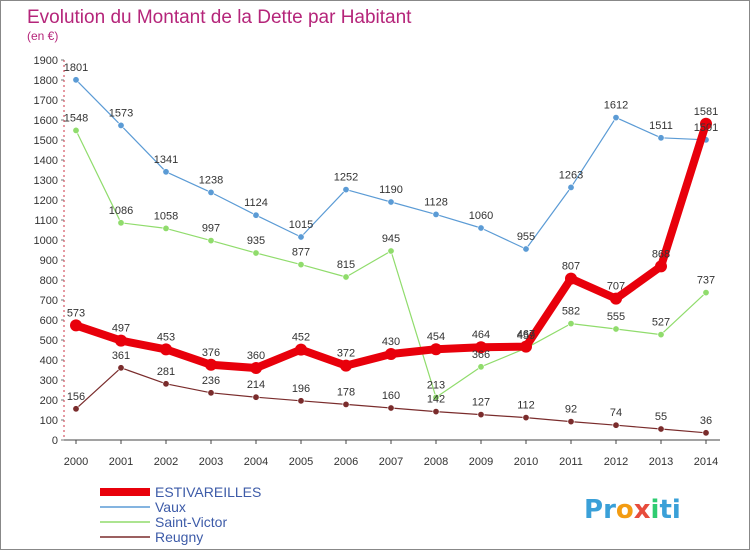  Describe the element at coordinates (571, 410) in the screenshot. I see `data-label-reugny: 92` at that location.